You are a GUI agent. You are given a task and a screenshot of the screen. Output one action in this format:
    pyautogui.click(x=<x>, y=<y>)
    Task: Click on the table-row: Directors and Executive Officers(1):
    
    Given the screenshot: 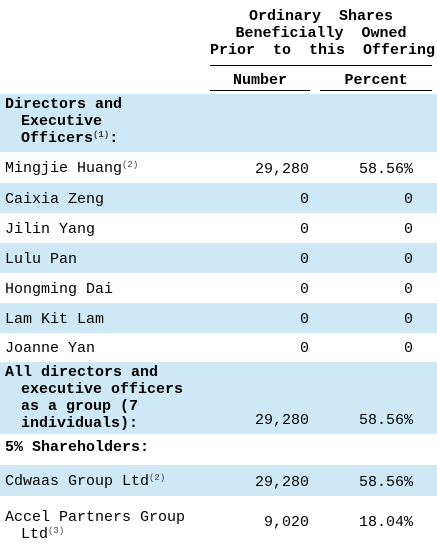 What is the action you would take?
    pyautogui.click(x=218, y=123)
    